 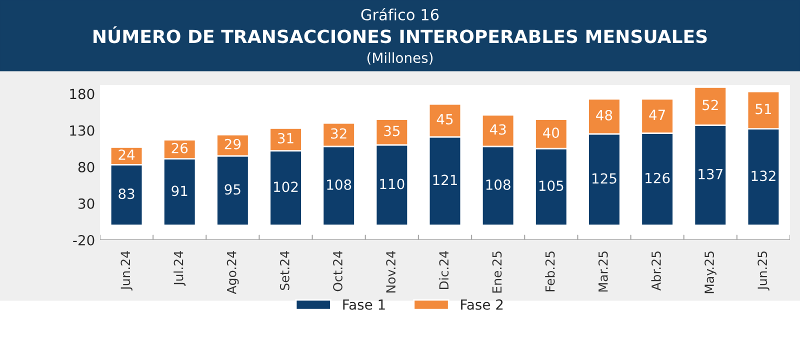 What do you see at coordinates (710, 174) in the screenshot?
I see `data-label: 137` at bounding box center [710, 174].